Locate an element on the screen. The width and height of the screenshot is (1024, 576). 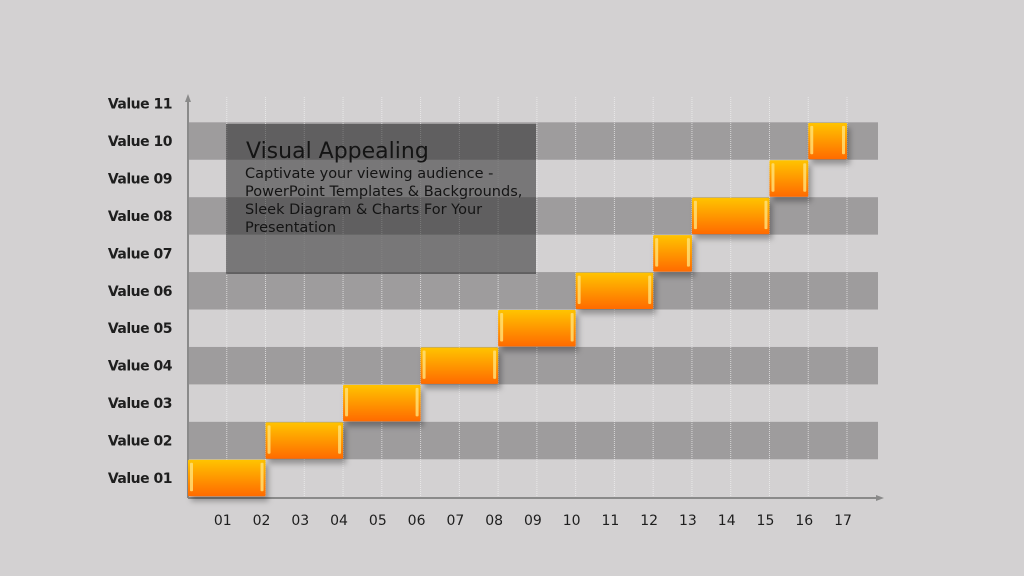
x-tick-label: 12 is located at coordinates (649, 521).